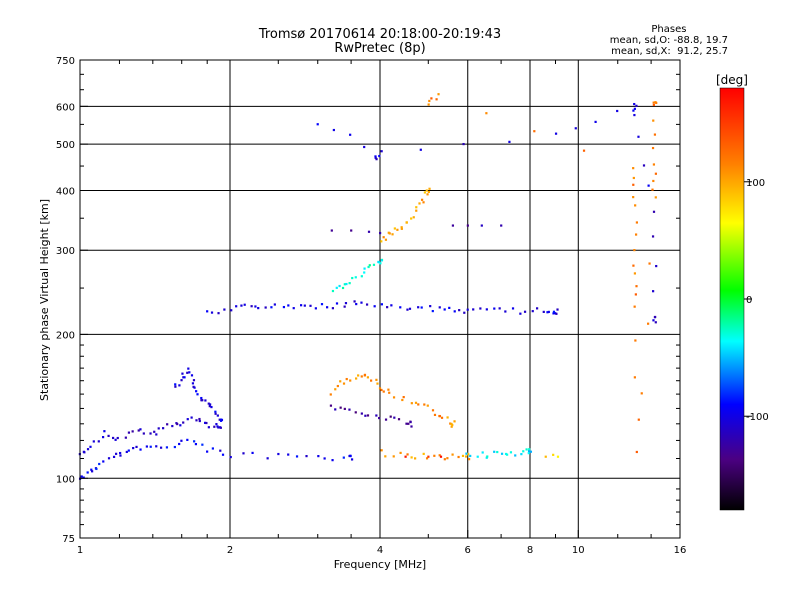 The width and height of the screenshot is (800, 600). What do you see at coordinates (578, 550) in the screenshot?
I see `x-tick-label: 10` at bounding box center [578, 550].